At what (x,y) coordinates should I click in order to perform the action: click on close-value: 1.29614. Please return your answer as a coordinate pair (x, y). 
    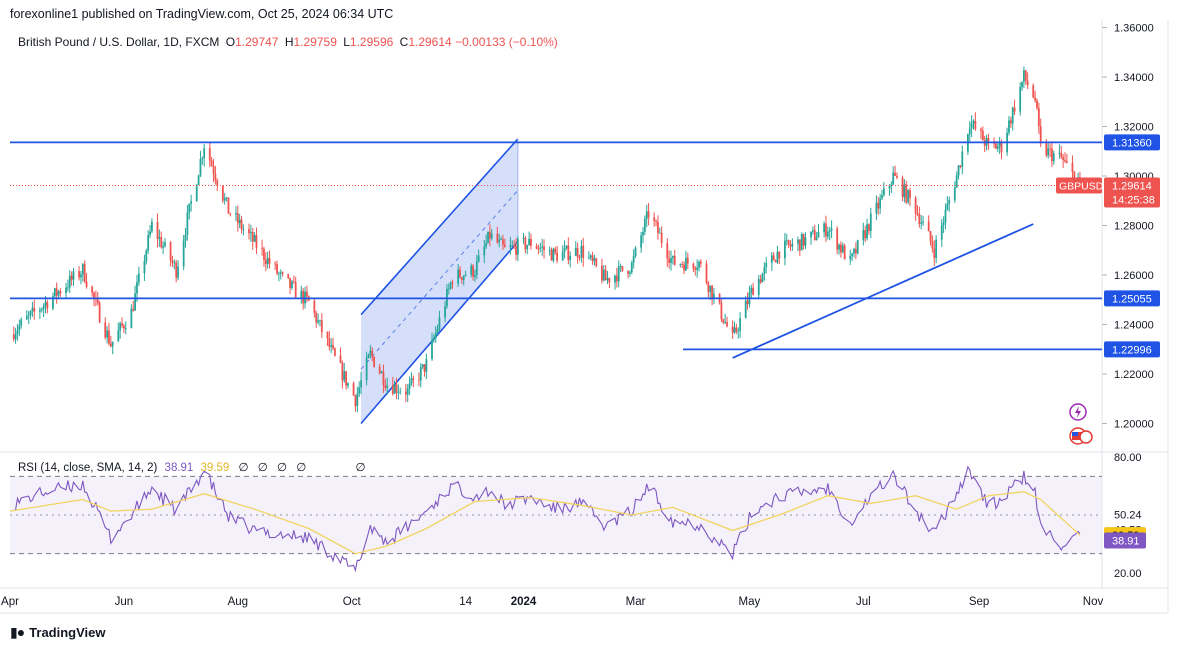
    Looking at the image, I should click on (430, 42).